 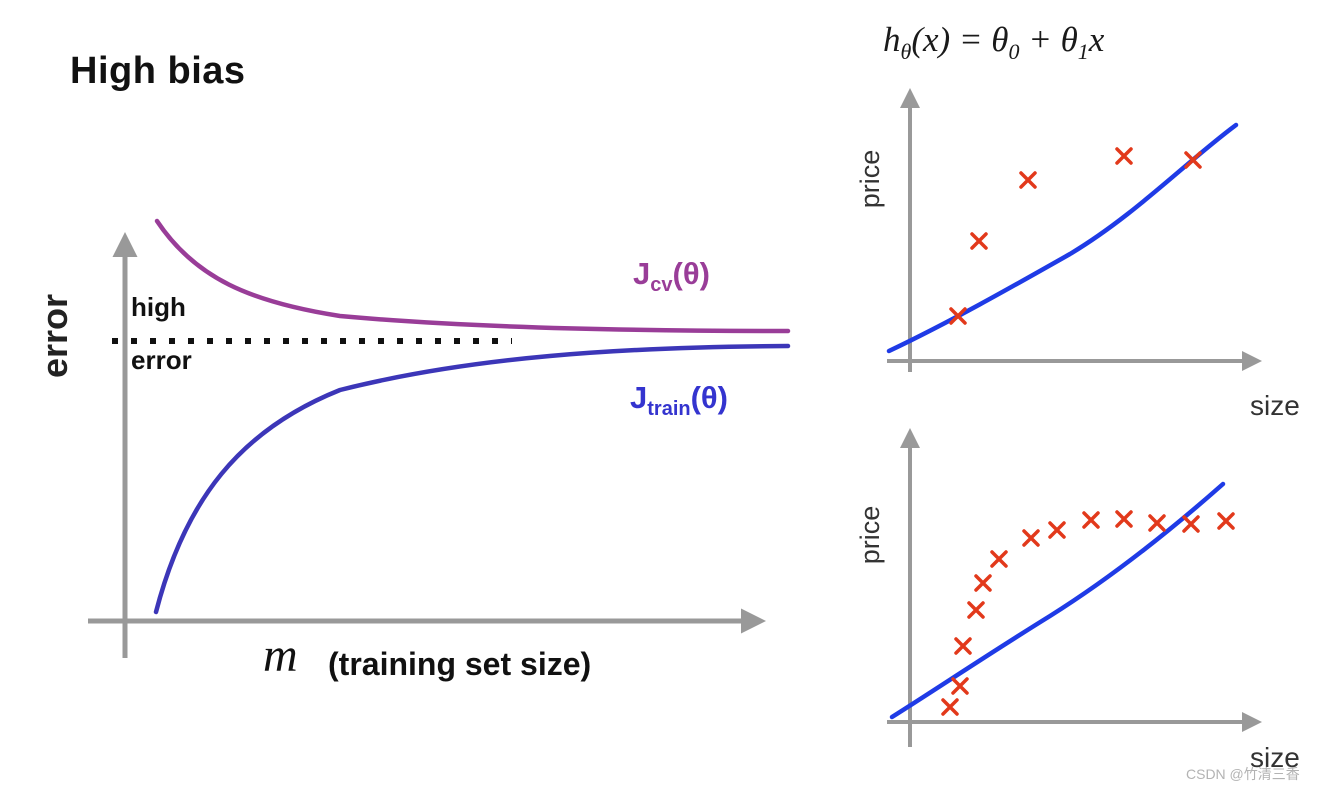 What do you see at coordinates (669, 409) in the screenshot?
I see `jtrain-subscript: train` at bounding box center [669, 409].